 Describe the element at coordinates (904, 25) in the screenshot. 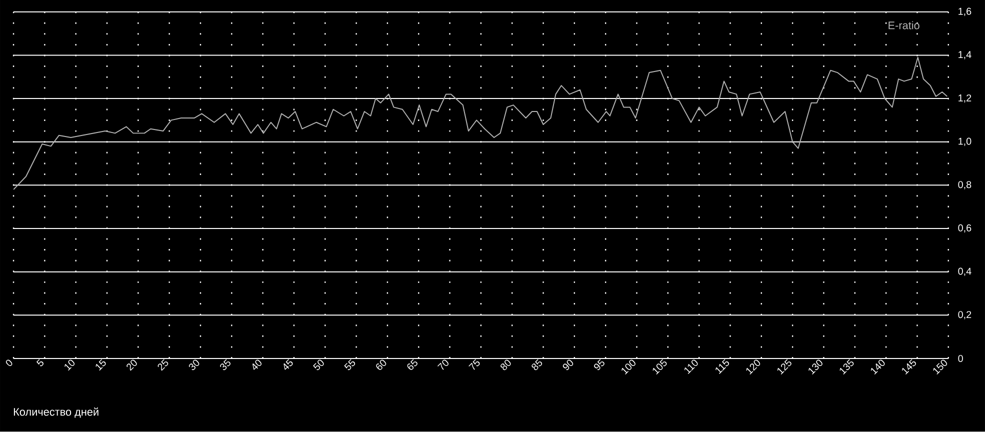

I see `text: E-ratio` at that location.